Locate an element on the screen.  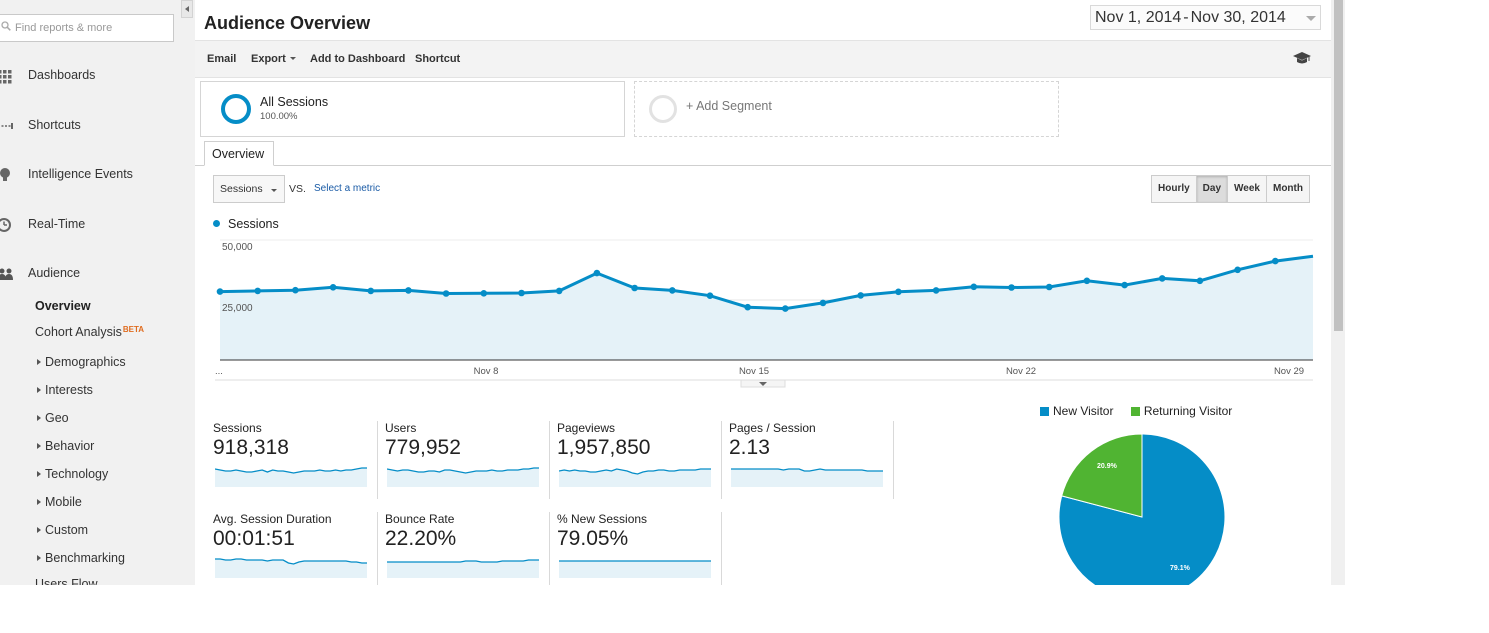
scorecard: Users 779,952 is located at coordinates (467, 460).